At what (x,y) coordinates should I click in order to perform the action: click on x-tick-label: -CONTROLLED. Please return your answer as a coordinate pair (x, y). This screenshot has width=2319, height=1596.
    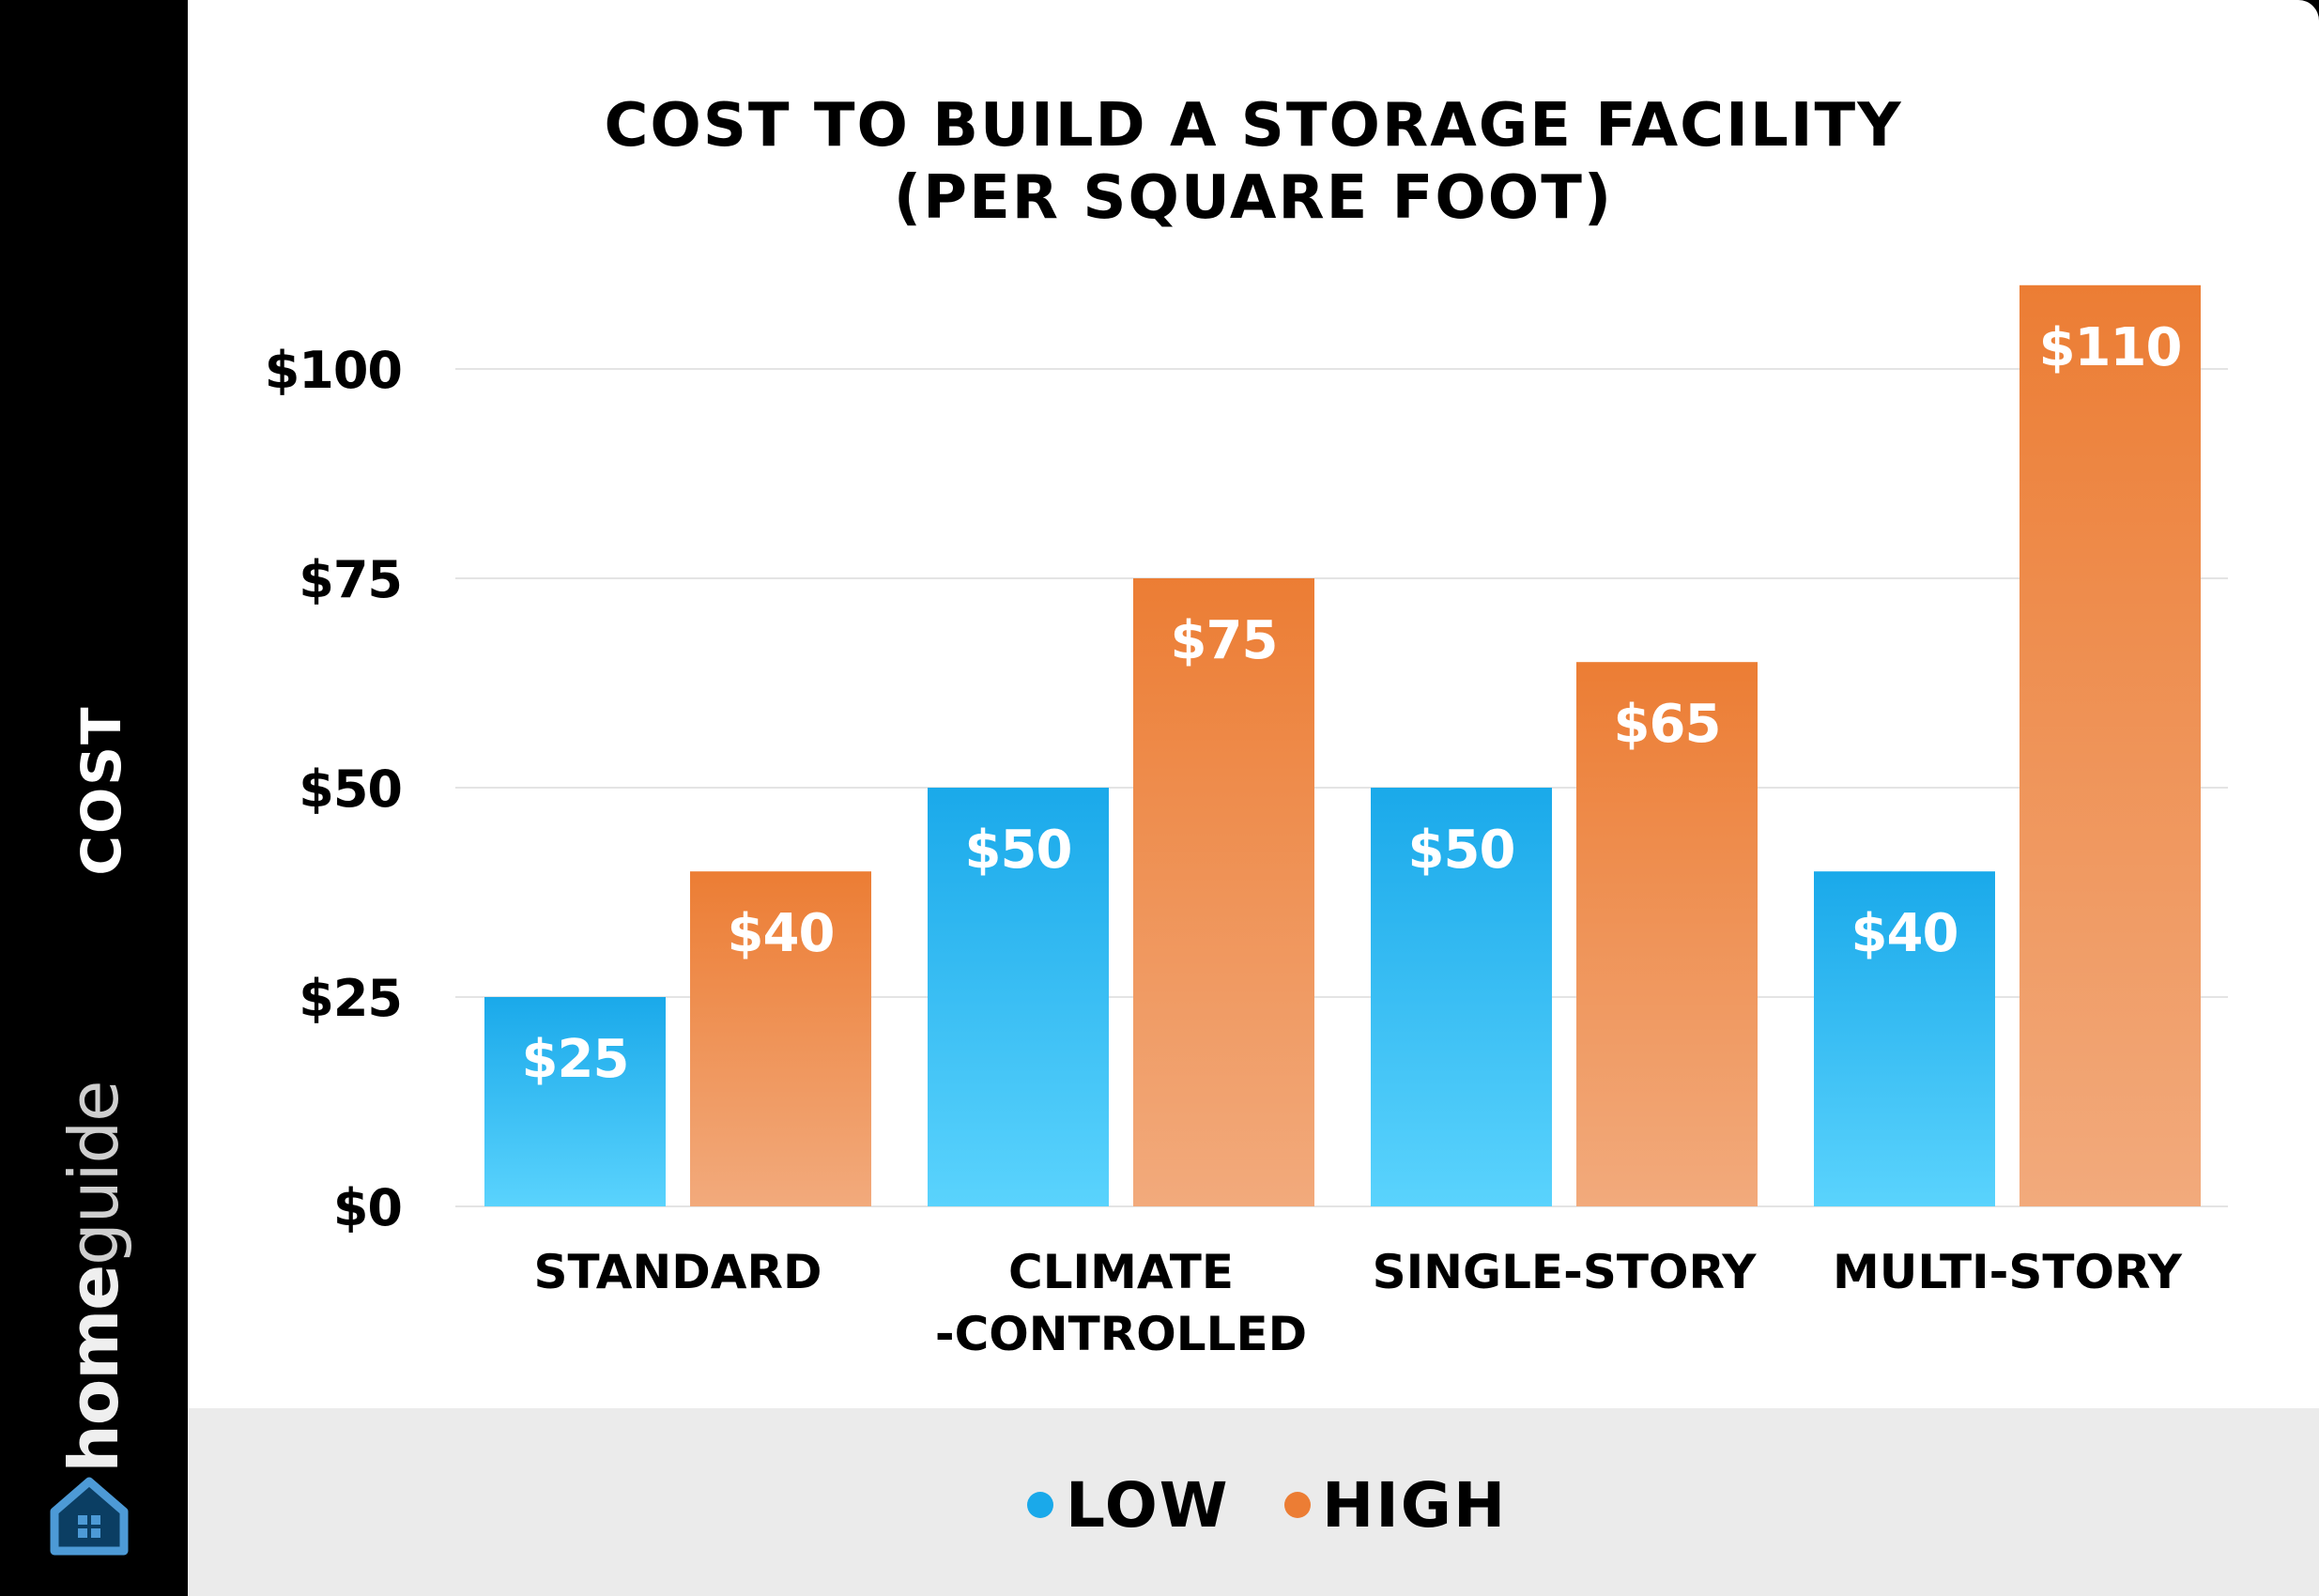
    Looking at the image, I should click on (1121, 1334).